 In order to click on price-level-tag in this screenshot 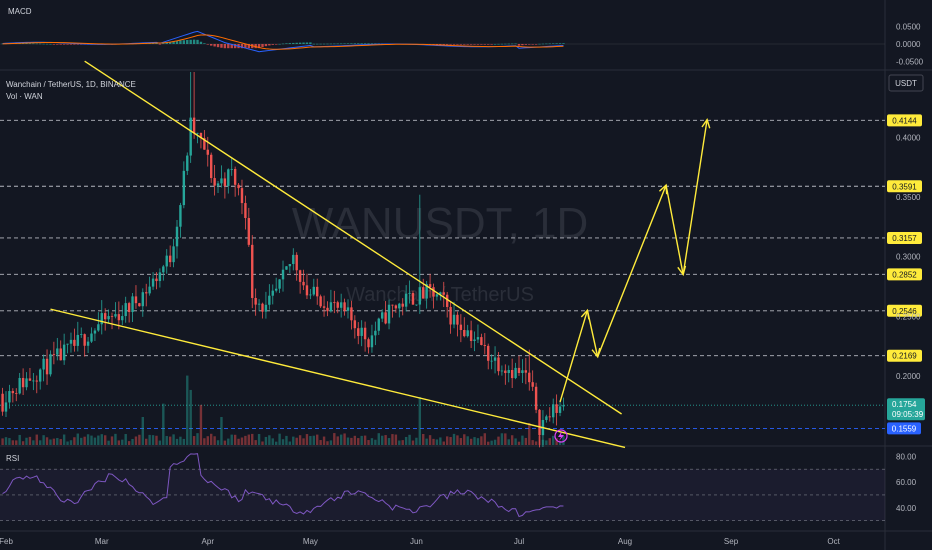, I will do `click(904, 237)`.